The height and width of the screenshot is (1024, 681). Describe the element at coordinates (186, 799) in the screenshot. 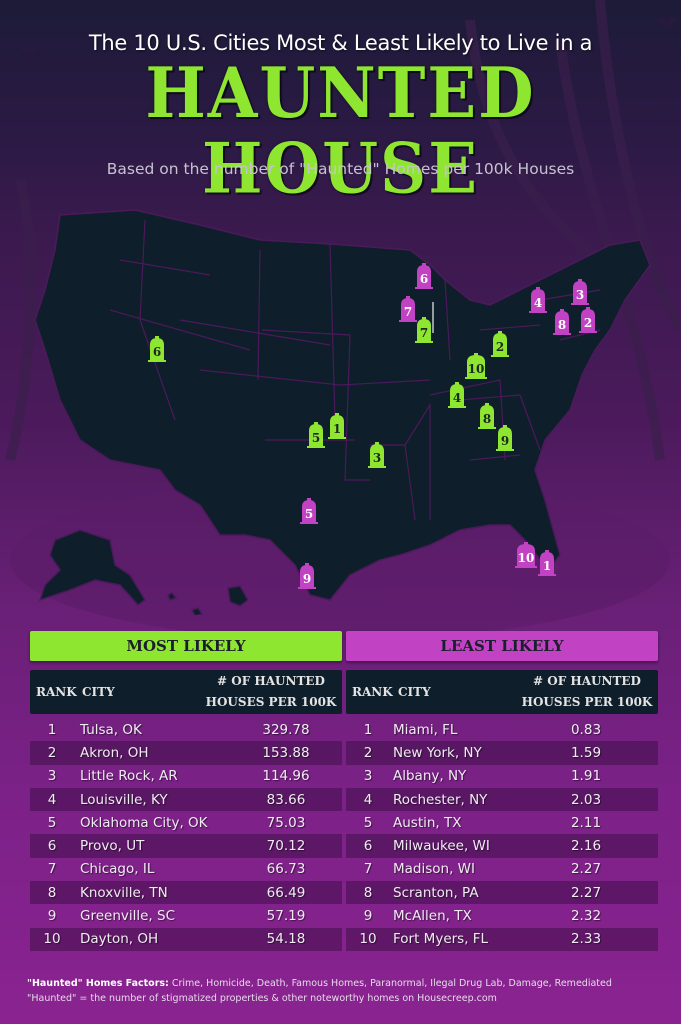

I see `table-row: 4 Louisville, KY 83.66` at that location.